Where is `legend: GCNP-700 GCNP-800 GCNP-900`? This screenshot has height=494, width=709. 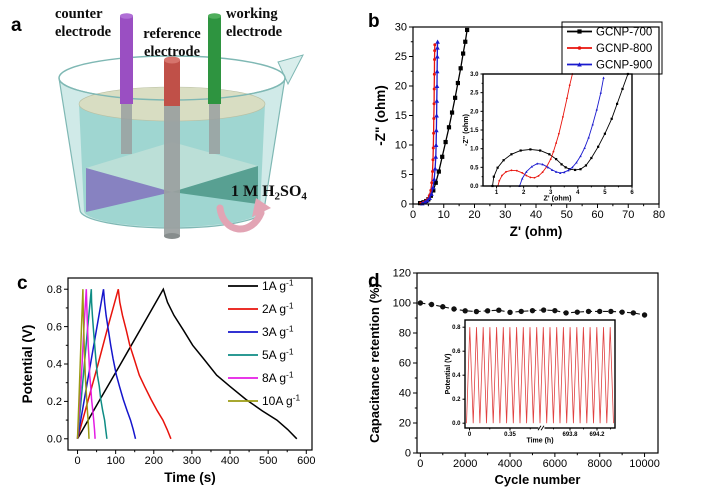 legend: GCNP-700 GCNP-800 GCNP-900 is located at coordinates (612, 48).